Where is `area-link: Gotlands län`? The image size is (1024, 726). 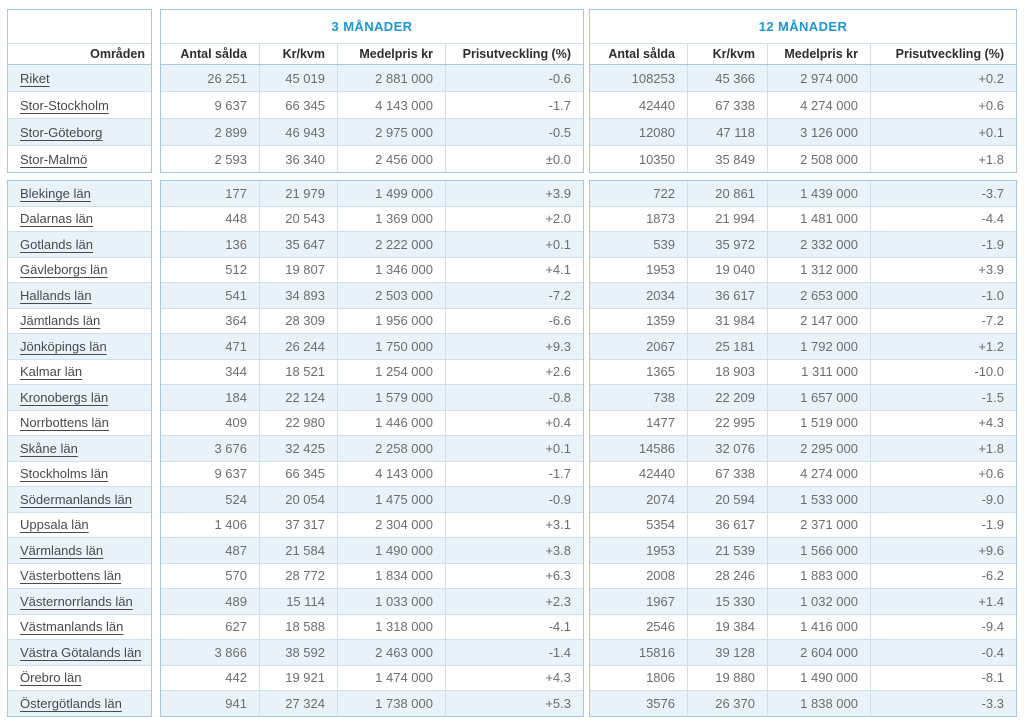
area-link: Gotlands län is located at coordinates (56, 244).